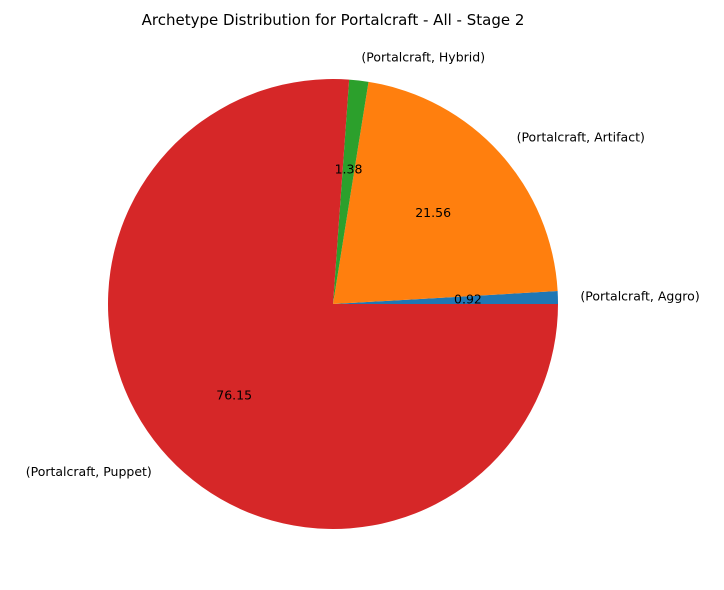  Describe the element at coordinates (639, 295) in the screenshot. I see `slice-label-portalcraft-aggro: (Portalcraft, Aggro)` at that location.